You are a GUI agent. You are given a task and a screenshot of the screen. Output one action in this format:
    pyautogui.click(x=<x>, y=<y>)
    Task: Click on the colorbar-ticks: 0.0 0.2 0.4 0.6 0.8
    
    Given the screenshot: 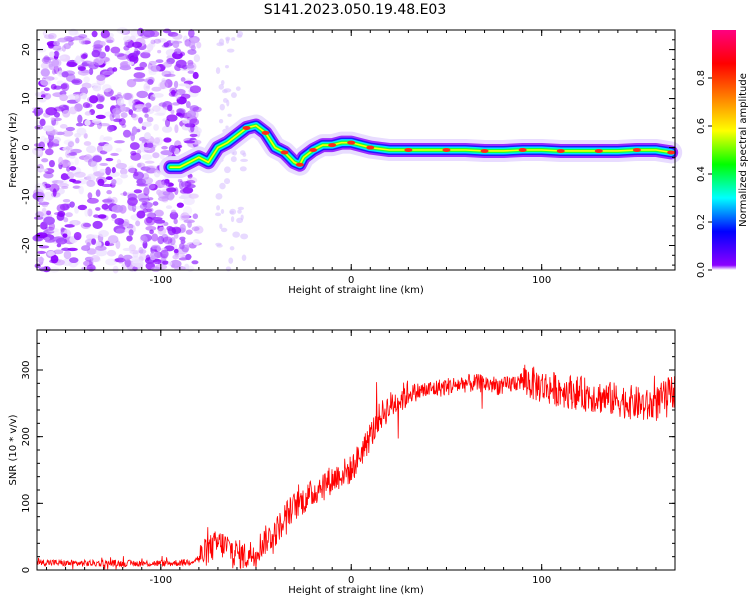 What is the action you would take?
    pyautogui.click(x=704, y=174)
    